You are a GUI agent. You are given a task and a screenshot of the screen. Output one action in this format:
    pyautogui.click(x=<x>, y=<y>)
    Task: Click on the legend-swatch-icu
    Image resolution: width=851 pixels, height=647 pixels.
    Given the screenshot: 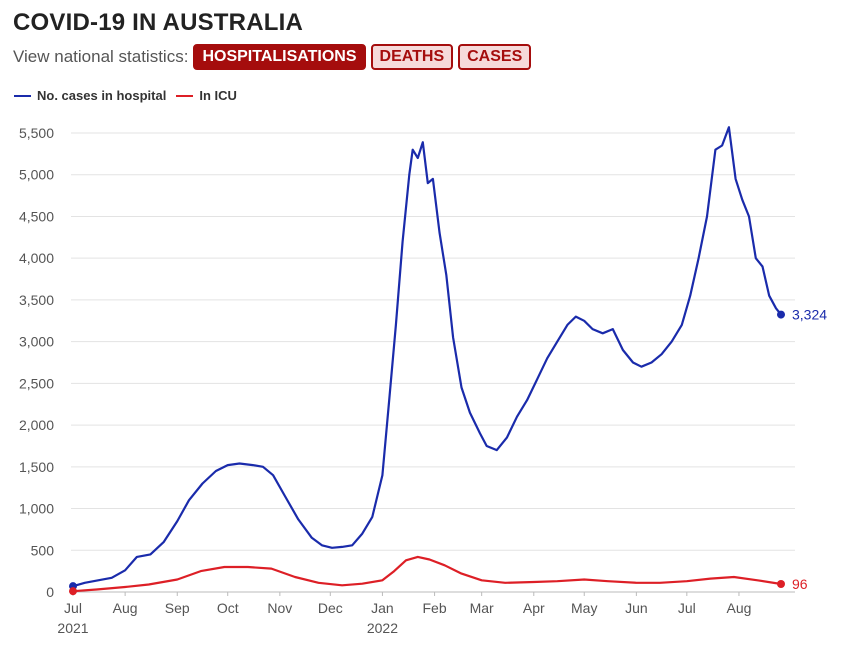 What is the action you would take?
    pyautogui.click(x=185, y=95)
    